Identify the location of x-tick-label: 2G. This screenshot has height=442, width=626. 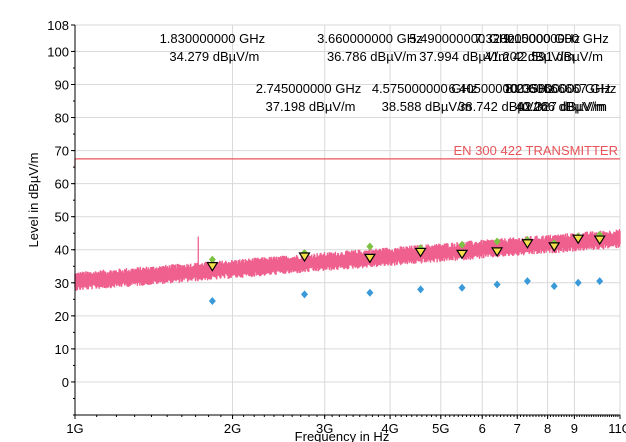
(232, 428).